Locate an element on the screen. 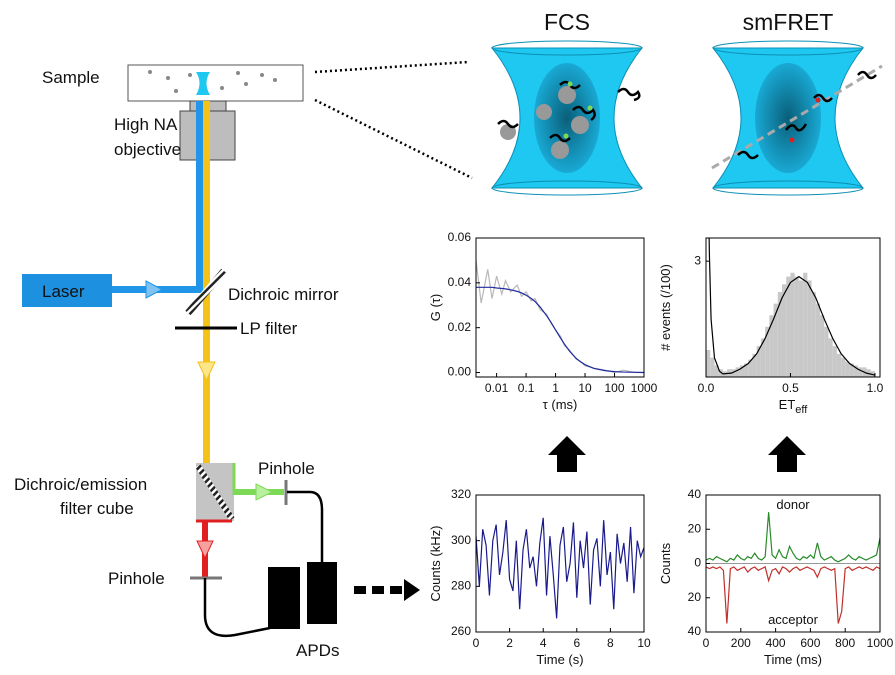  laser is located at coordinates (67, 290).